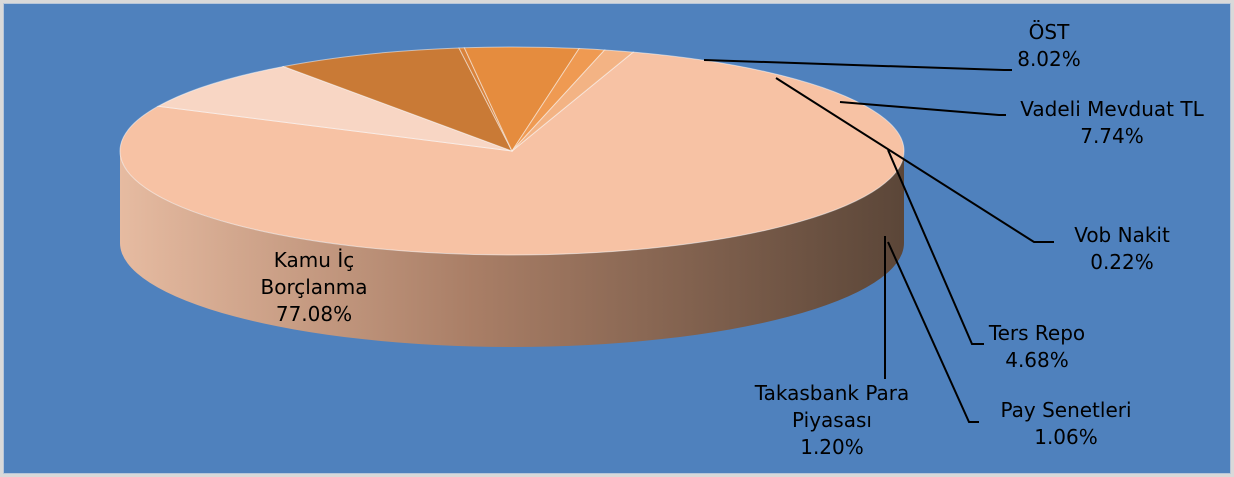 The width and height of the screenshot is (1234, 477). What do you see at coordinates (1066, 437) in the screenshot?
I see `value-label: 1.06%` at bounding box center [1066, 437].